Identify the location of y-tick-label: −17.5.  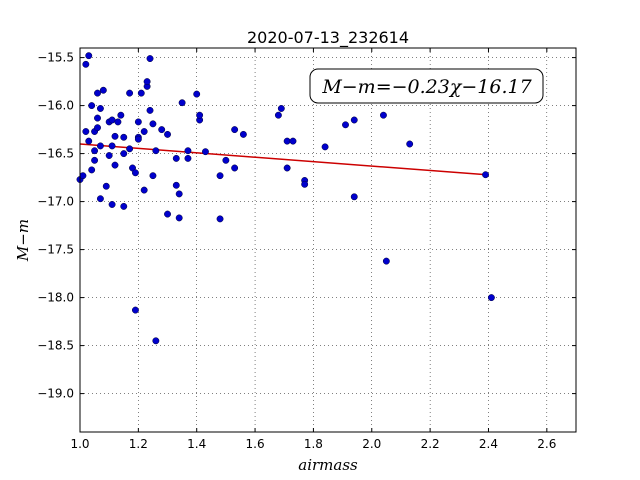
(55, 250).